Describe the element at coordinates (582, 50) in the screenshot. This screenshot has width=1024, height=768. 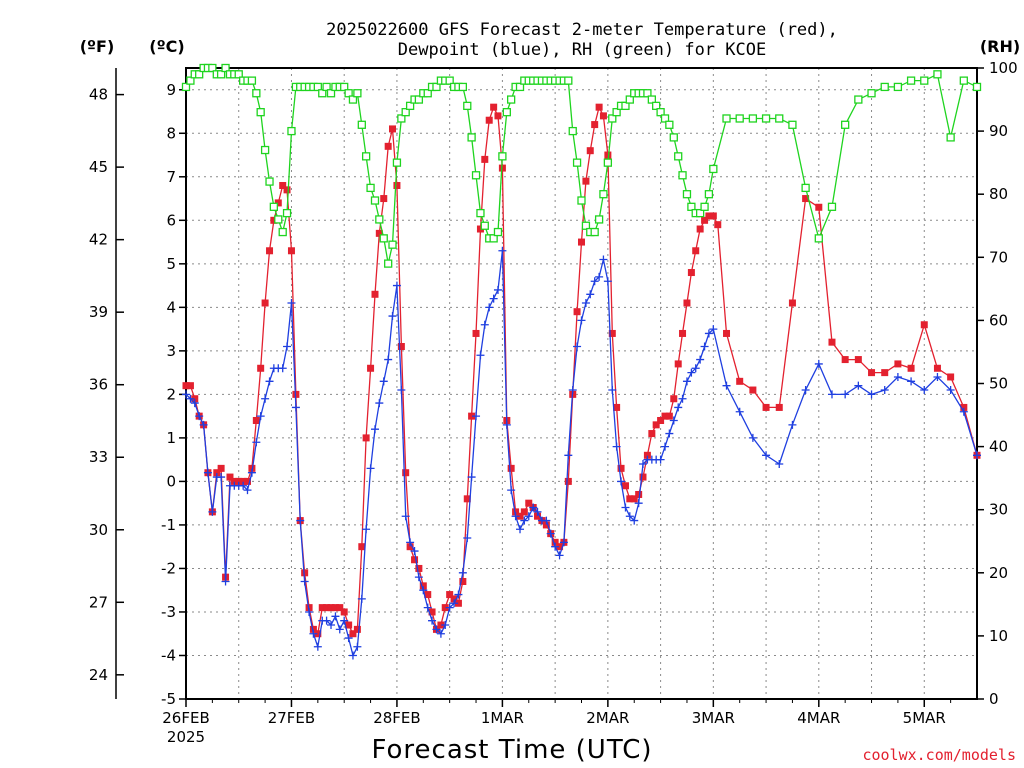
I see `chart-title-line-2: Dewpoint (blue), RH (green) for KCOE` at that location.